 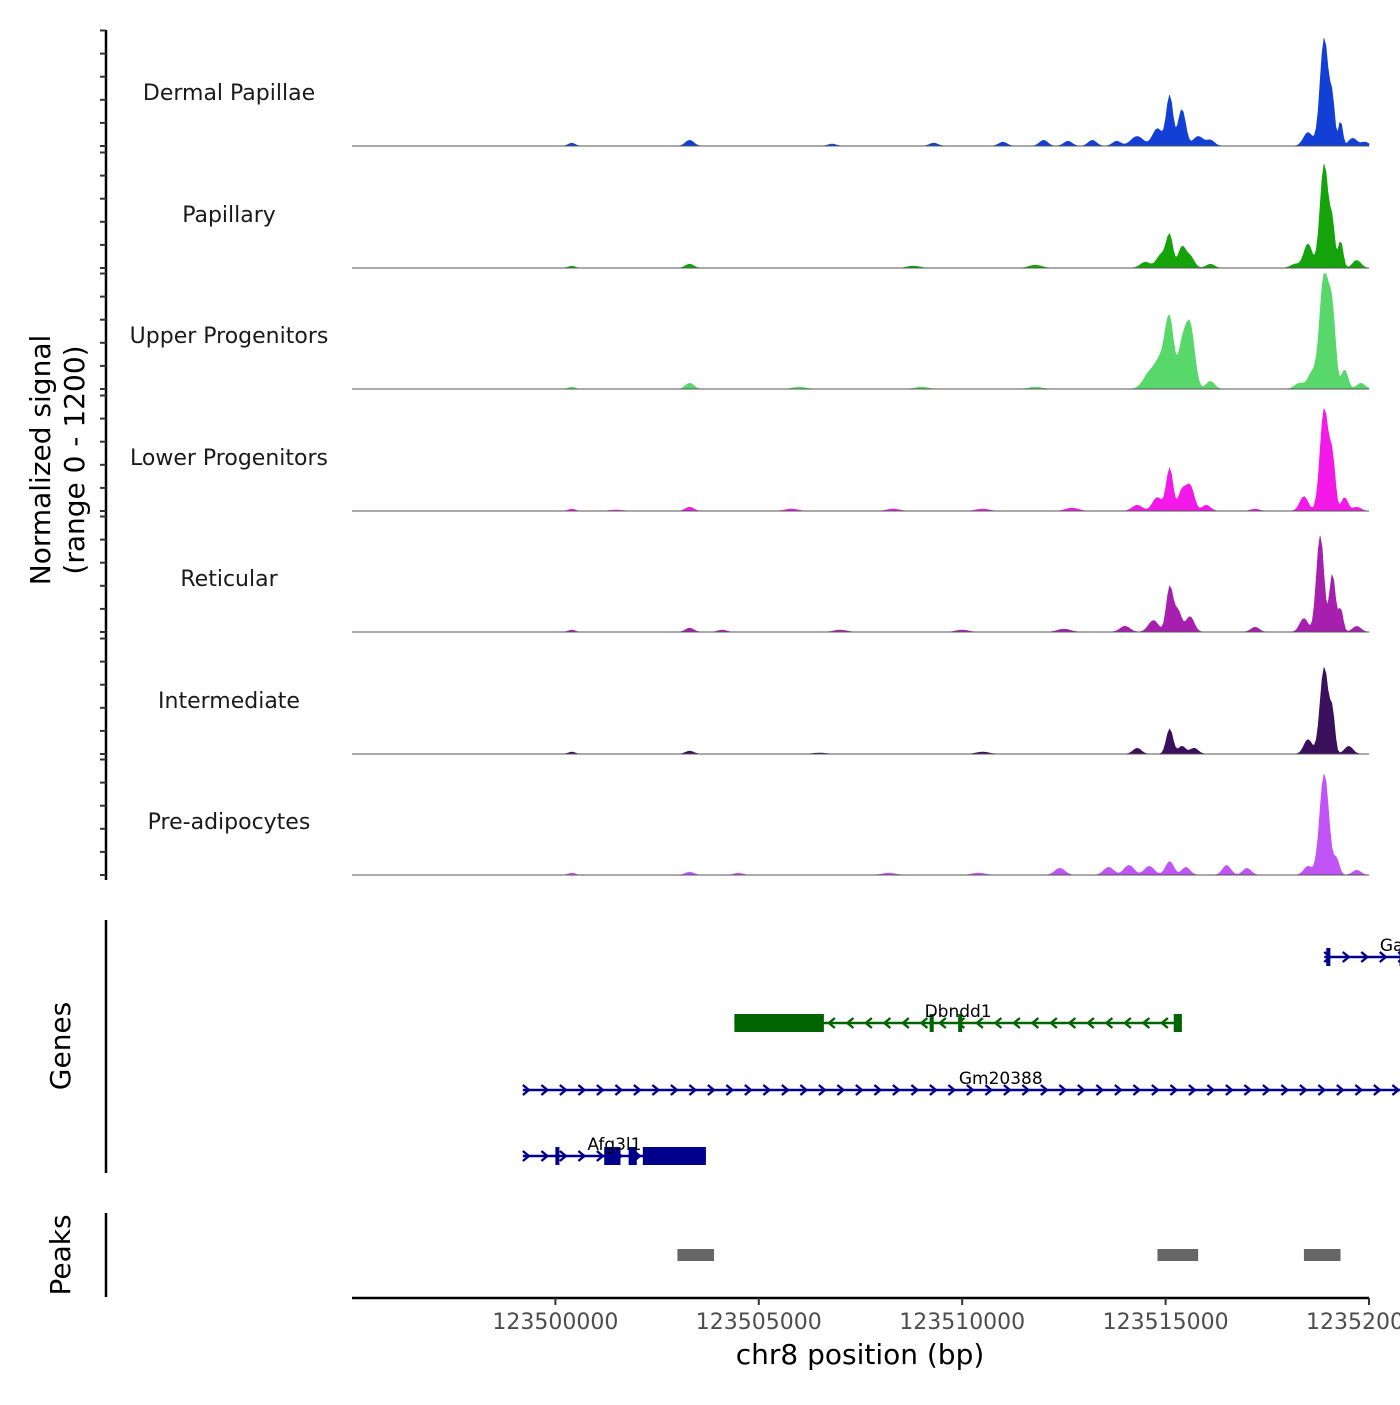 What do you see at coordinates (229, 336) in the screenshot?
I see `track-label: Upper Progenitors` at bounding box center [229, 336].